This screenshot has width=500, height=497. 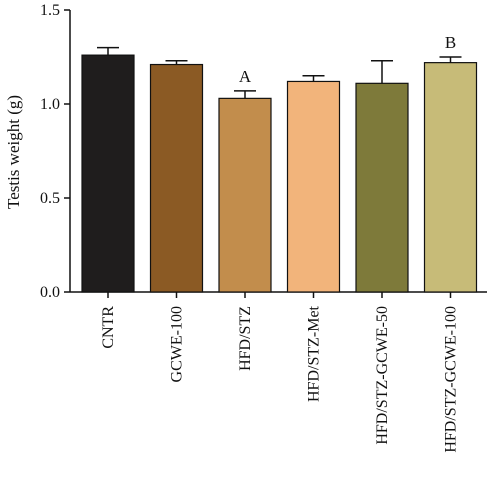 I want to click on x-axis, so click(x=278, y=294).